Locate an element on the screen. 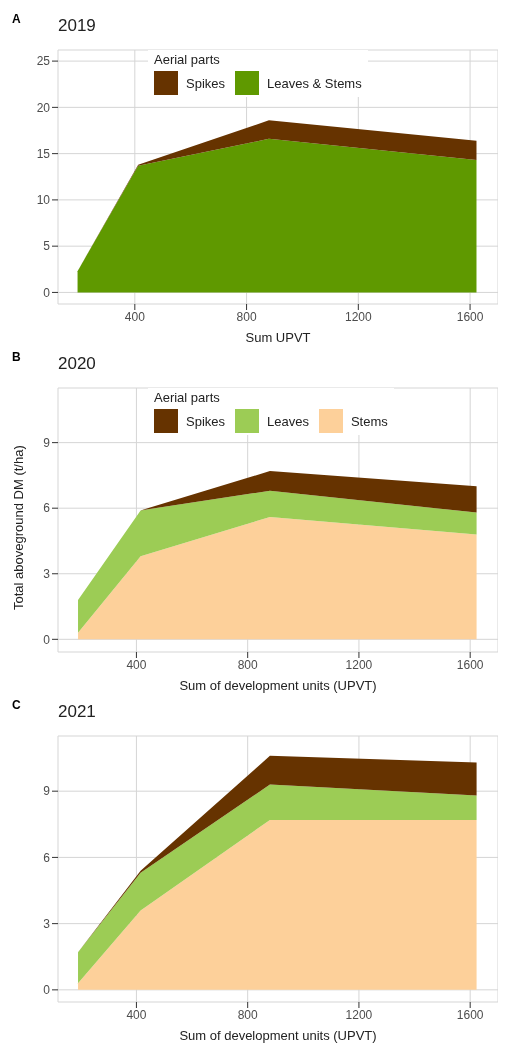  chart-title: 2019 is located at coordinates (77, 26).